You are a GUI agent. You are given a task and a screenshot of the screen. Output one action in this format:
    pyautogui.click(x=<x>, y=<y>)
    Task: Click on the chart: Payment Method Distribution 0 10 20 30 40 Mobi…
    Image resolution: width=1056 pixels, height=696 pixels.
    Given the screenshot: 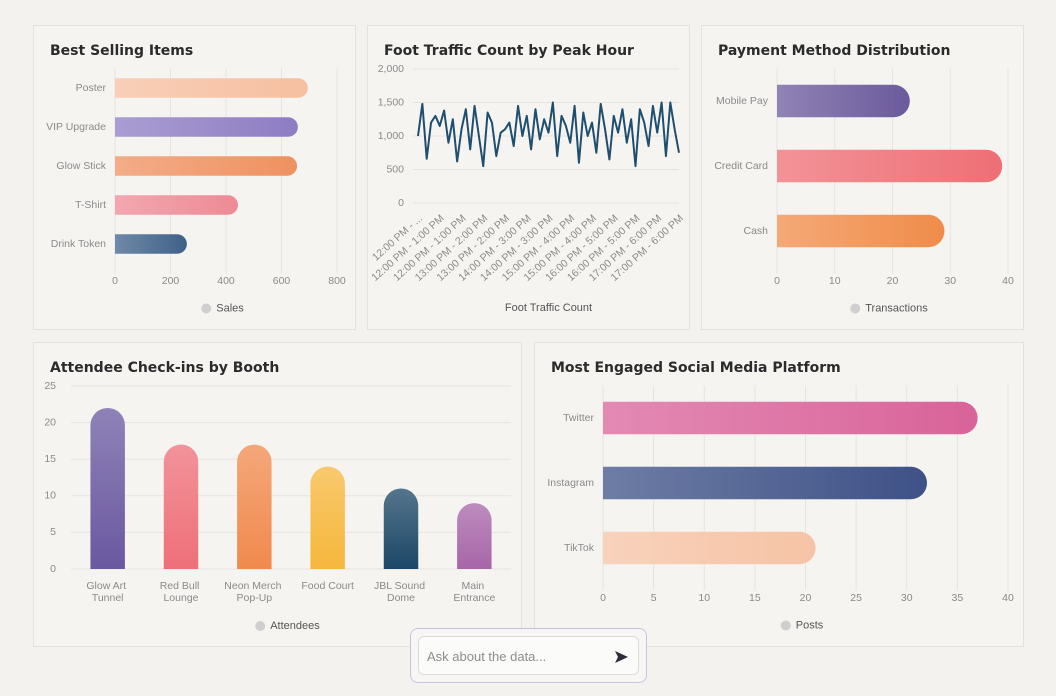 What is the action you would take?
    pyautogui.click(x=864, y=178)
    